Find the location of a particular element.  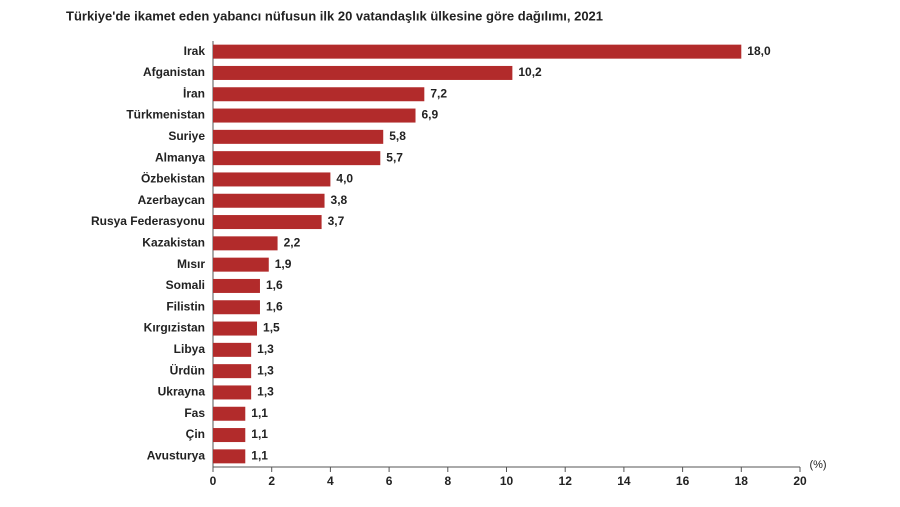

y-tick-label: Rusya Federasyonu is located at coordinates (148, 221).